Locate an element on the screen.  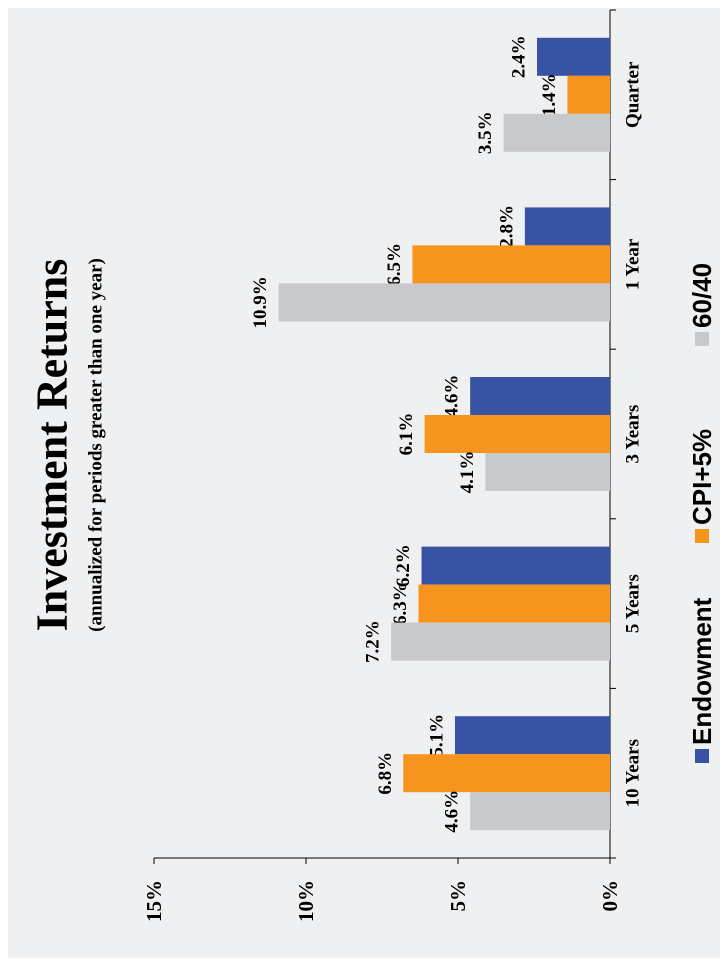
y-tick-label-15: 15% is located at coordinates (154, 901).